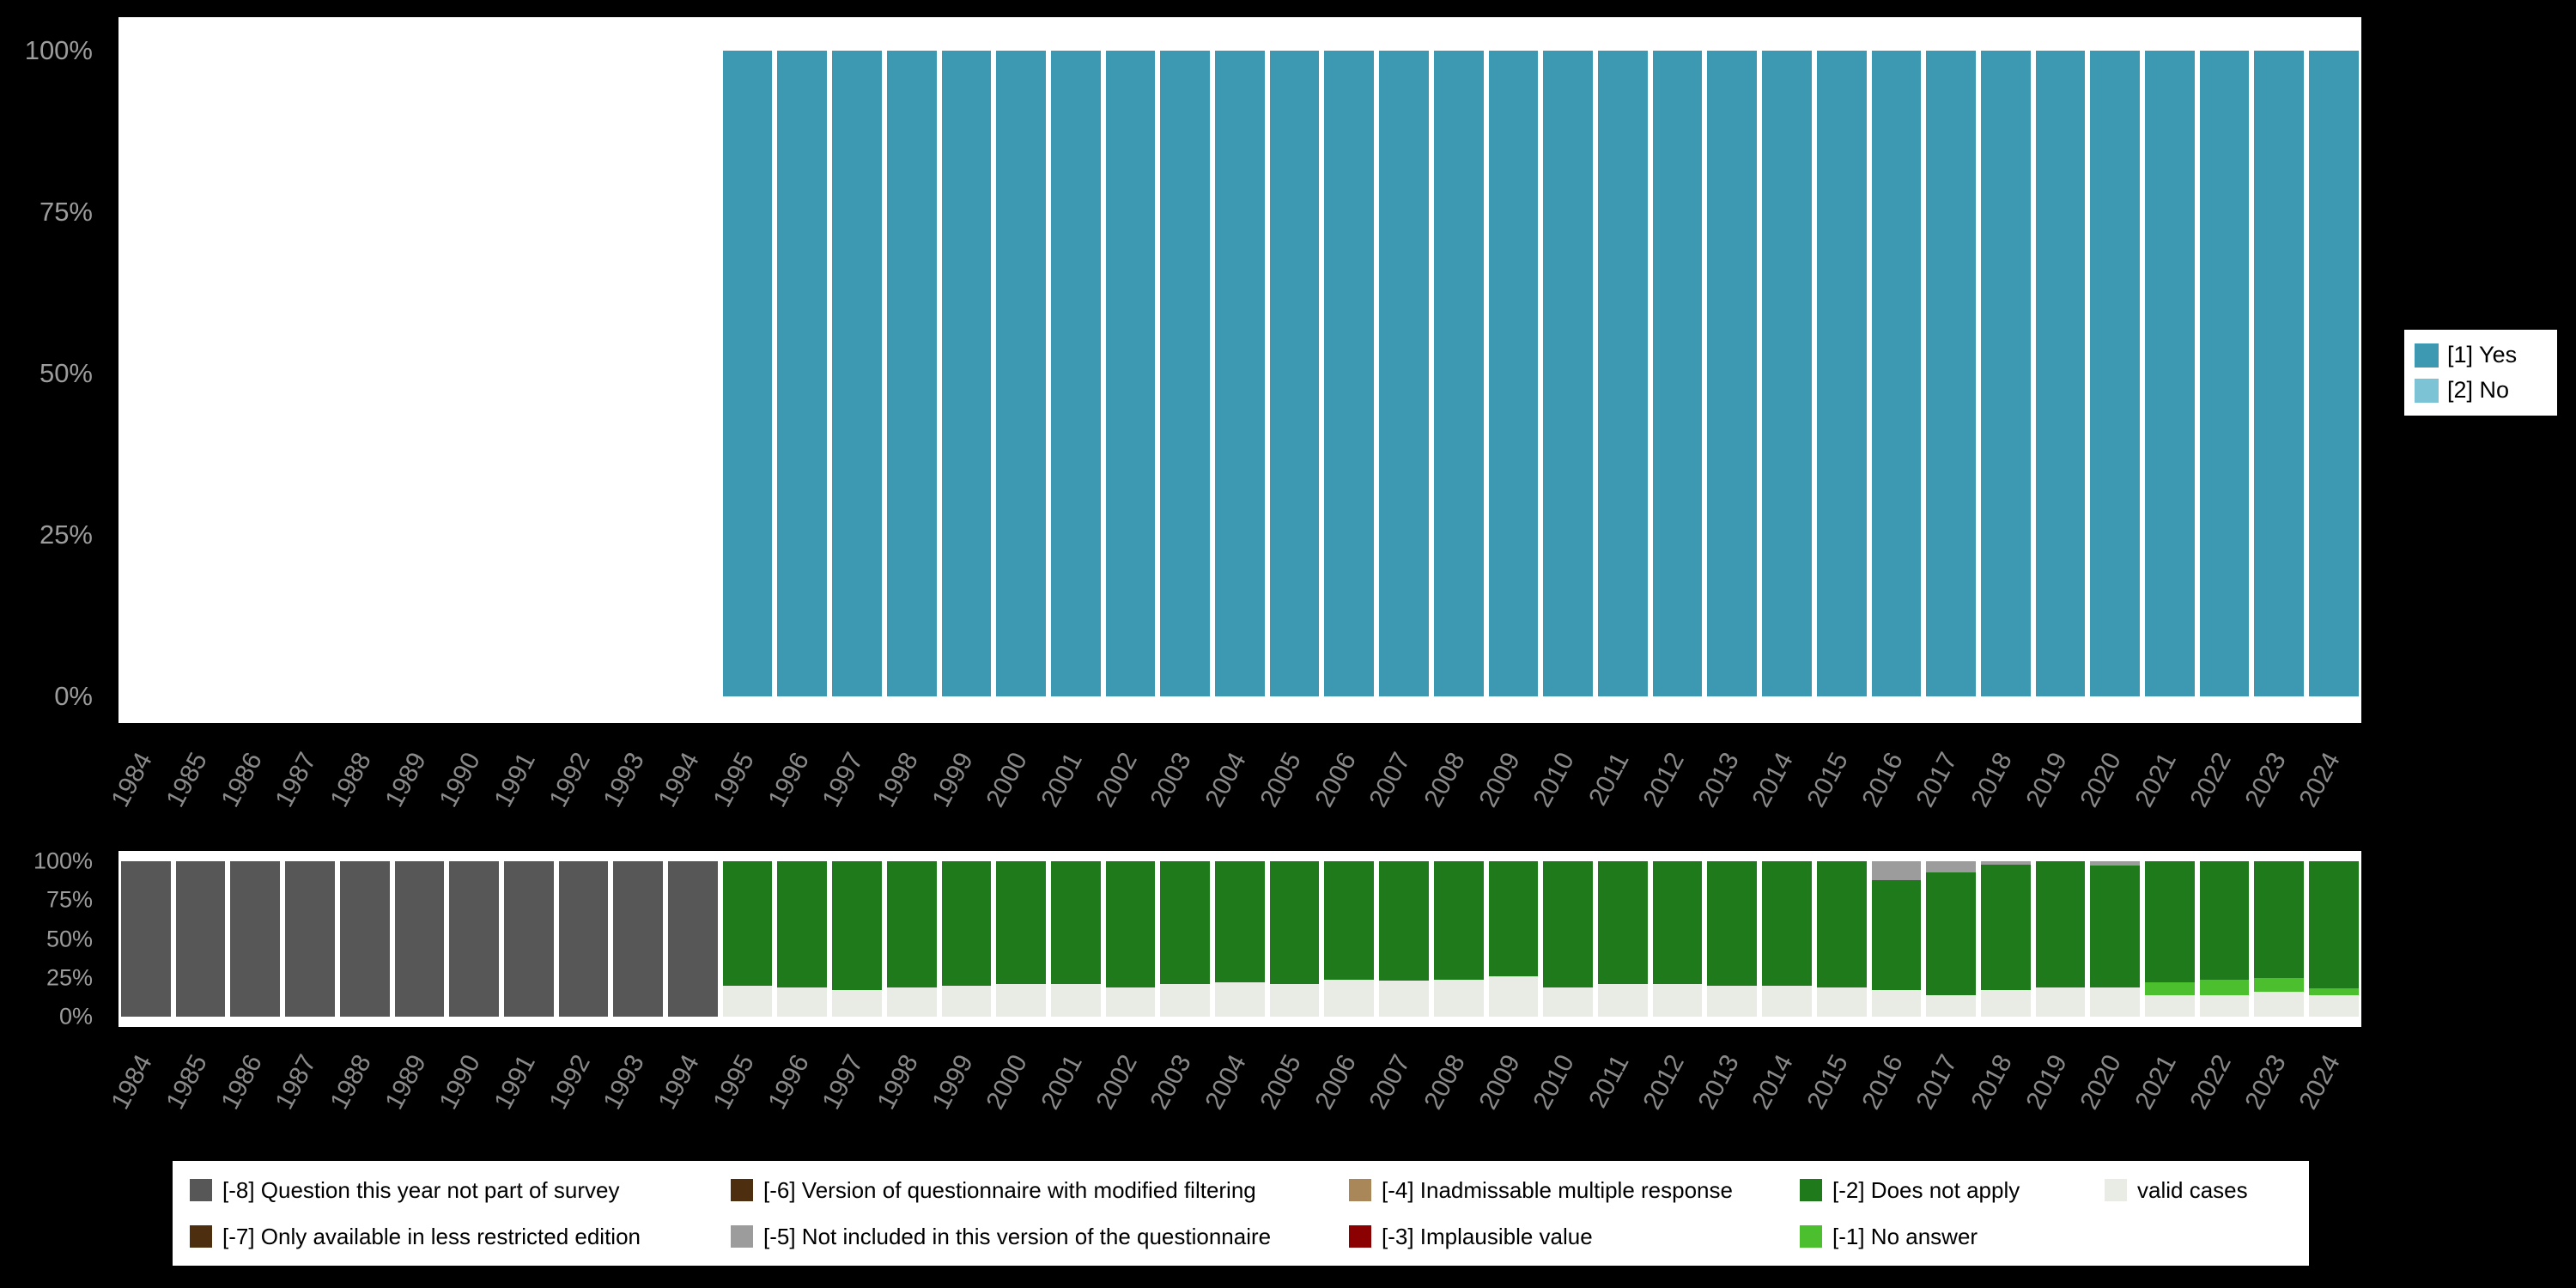  Describe the element at coordinates (2218, 1081) in the screenshot. I see `x-tick: 2022` at that location.